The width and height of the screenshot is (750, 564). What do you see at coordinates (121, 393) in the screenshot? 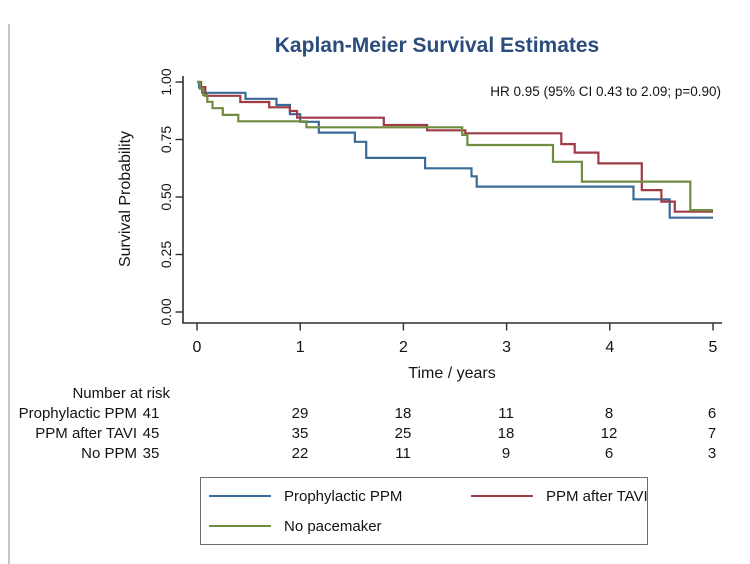
I see `risk-table-header: Number at risk` at bounding box center [121, 393].